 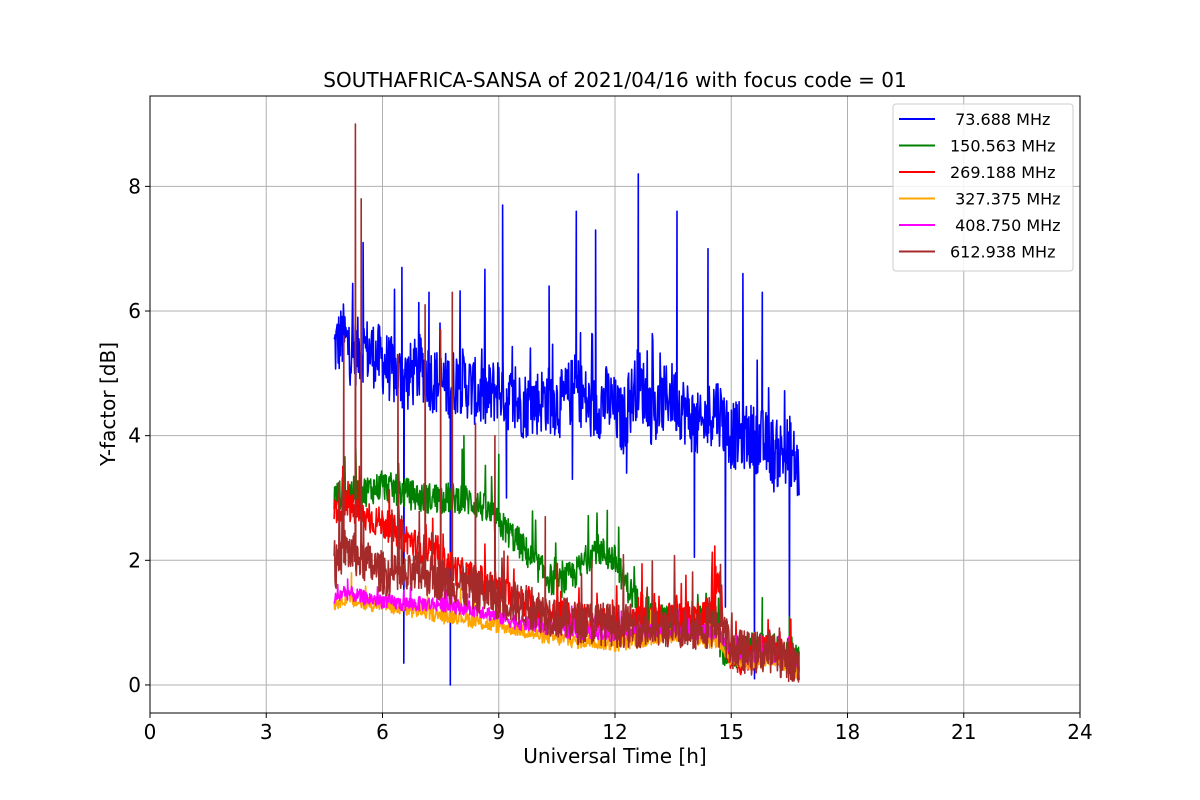 What do you see at coordinates (963, 732) in the screenshot?
I see `x-tick-label: 21` at bounding box center [963, 732].